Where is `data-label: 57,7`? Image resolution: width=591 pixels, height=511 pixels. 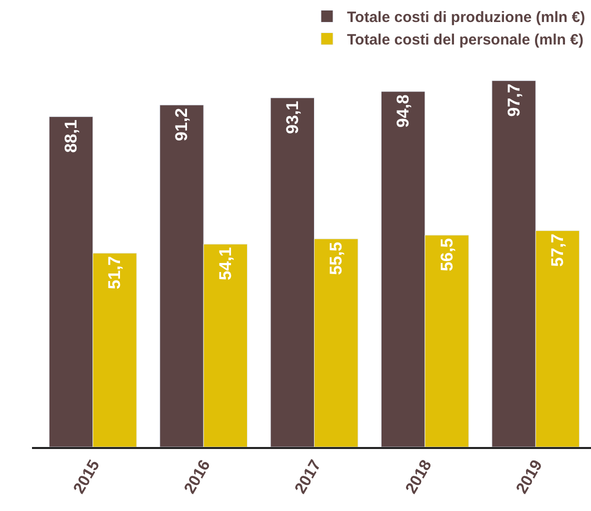
data-label: 57,7 is located at coordinates (558, 250).